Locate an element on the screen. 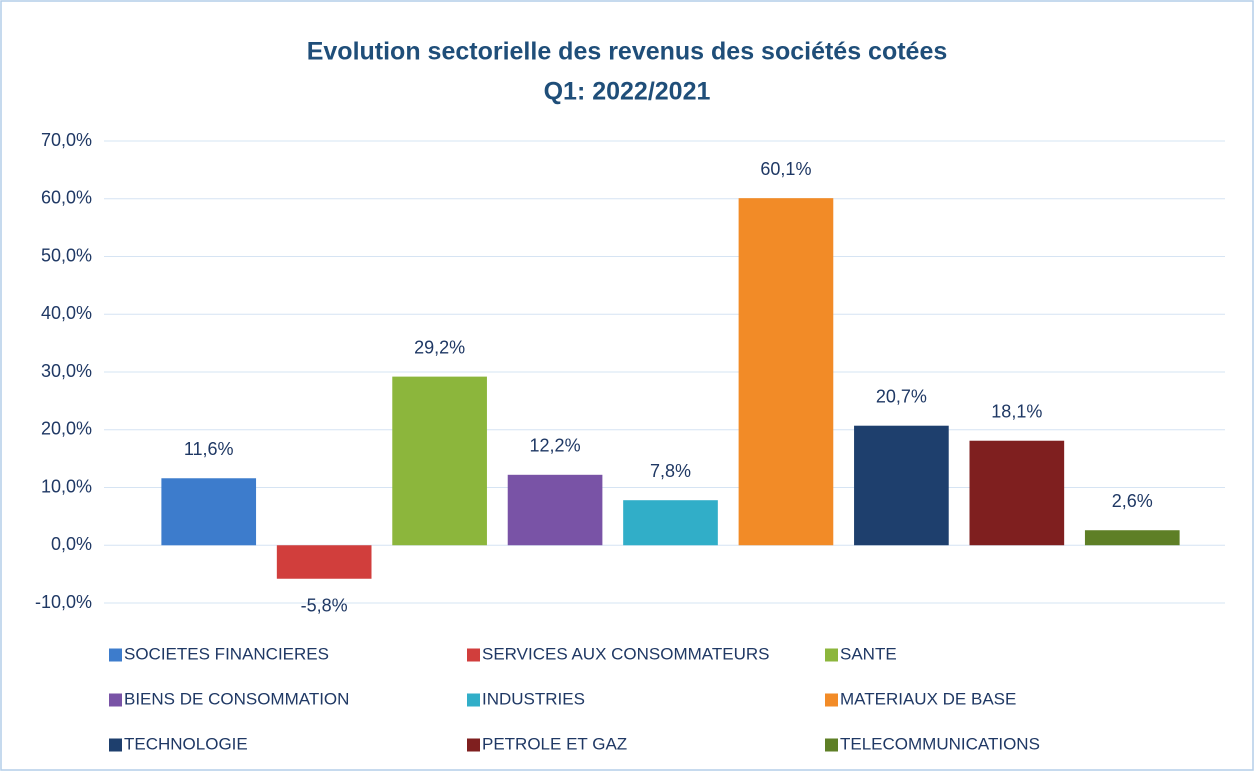 The width and height of the screenshot is (1254, 771). y-tick-label: 20,0% is located at coordinates (66, 429).